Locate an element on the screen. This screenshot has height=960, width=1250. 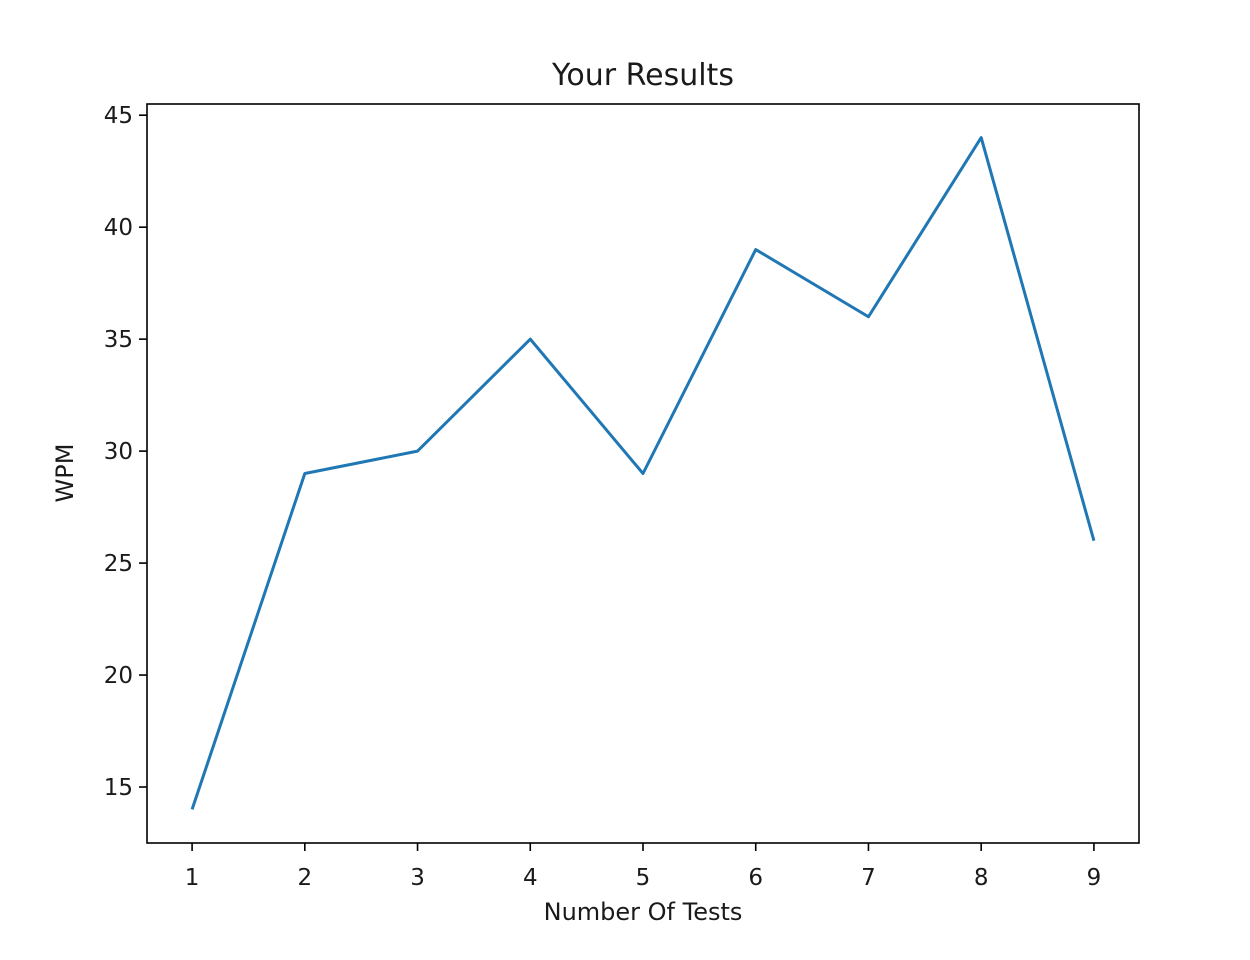
y-tick-label-25: 25 is located at coordinates (118, 564).